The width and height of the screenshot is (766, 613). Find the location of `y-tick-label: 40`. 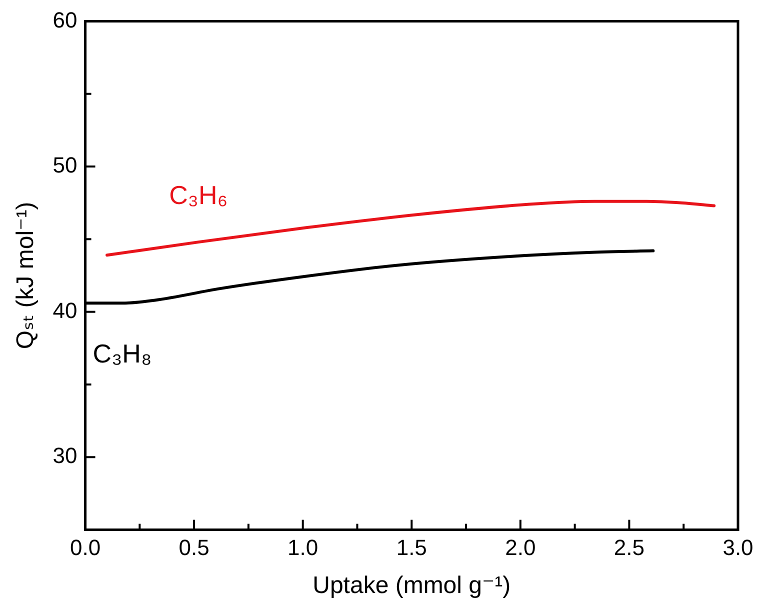

y-tick-label: 40 is located at coordinates (65, 310).